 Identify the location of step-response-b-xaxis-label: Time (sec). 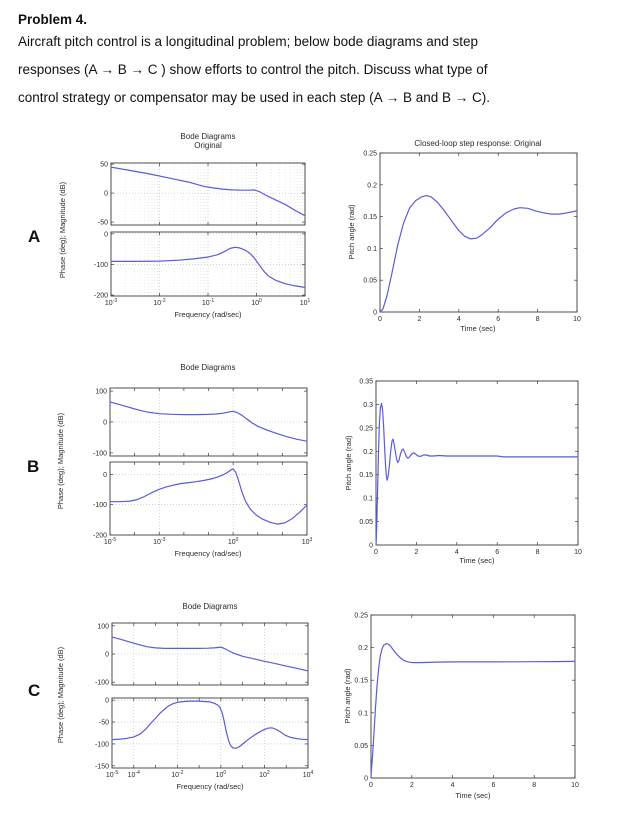
(477, 560).